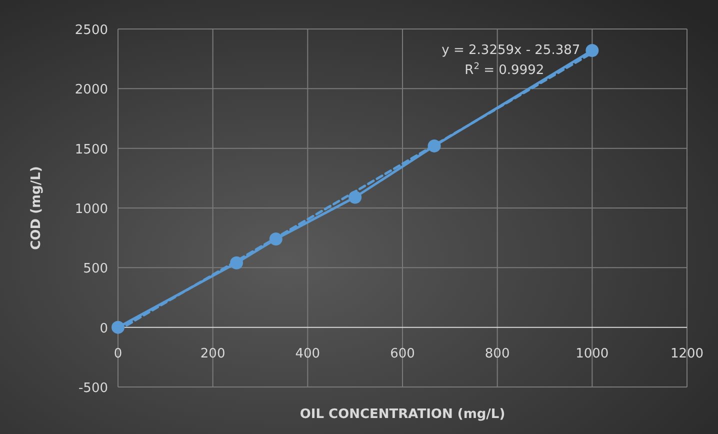 The height and width of the screenshot is (434, 718). I want to click on y-tick-label: 1000, so click(91, 209).